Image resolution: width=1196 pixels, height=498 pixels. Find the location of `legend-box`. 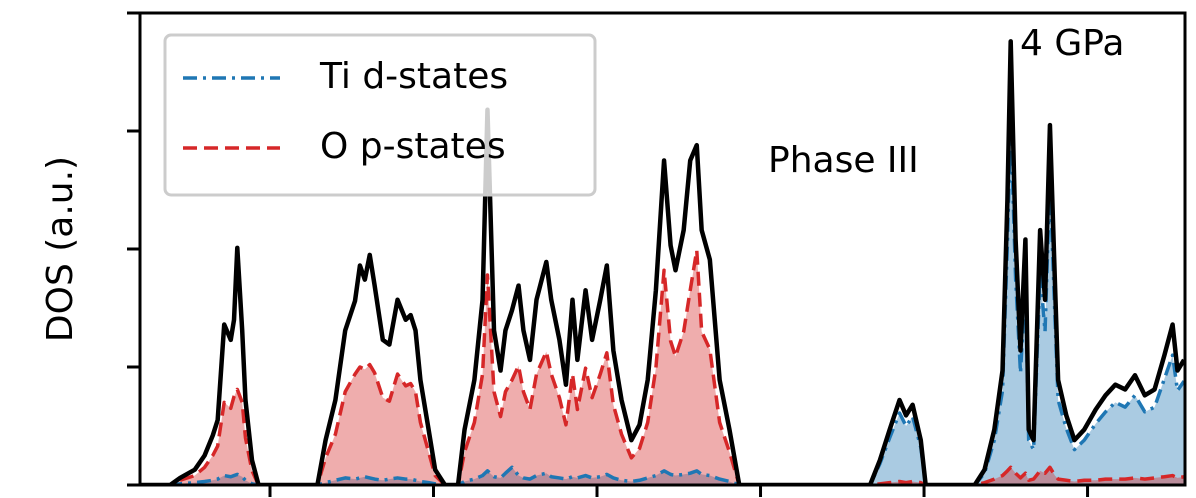

legend-box is located at coordinates (380, 115).